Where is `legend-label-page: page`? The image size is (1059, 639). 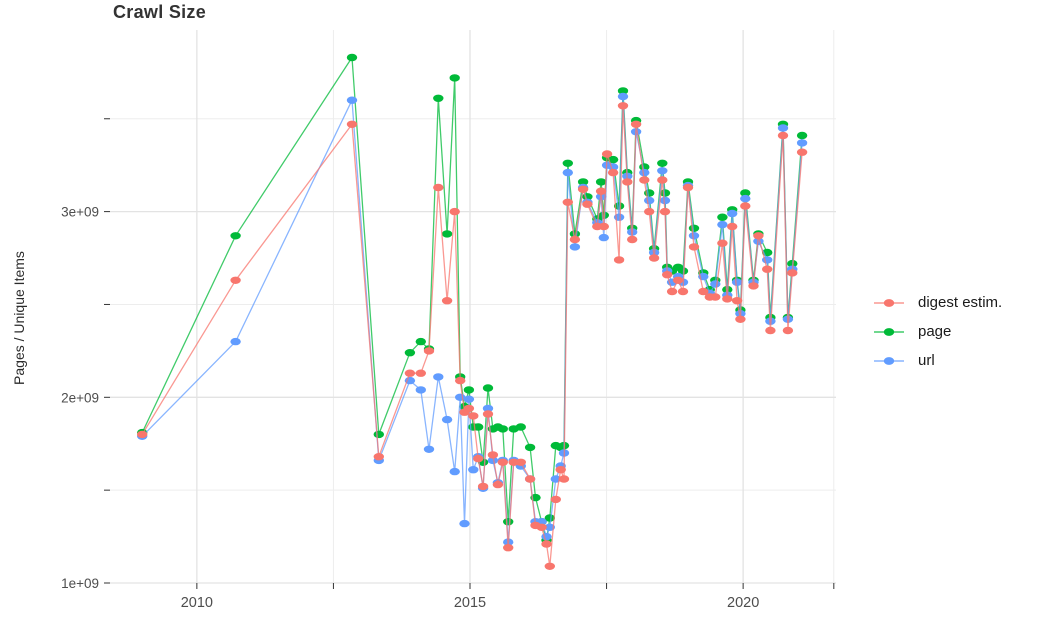 legend-label-page: page is located at coordinates (935, 331).